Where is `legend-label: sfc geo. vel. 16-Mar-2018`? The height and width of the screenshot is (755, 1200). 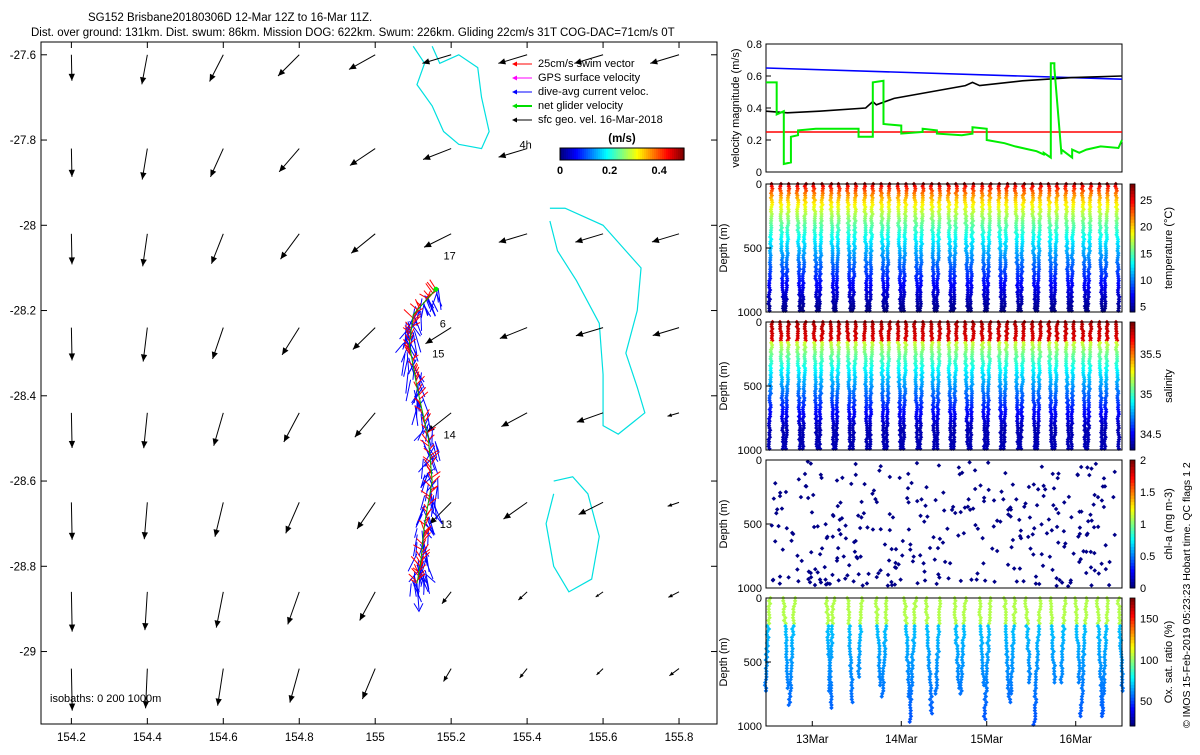
legend-label: sfc geo. vel. 16-Mar-2018 is located at coordinates (600, 120).